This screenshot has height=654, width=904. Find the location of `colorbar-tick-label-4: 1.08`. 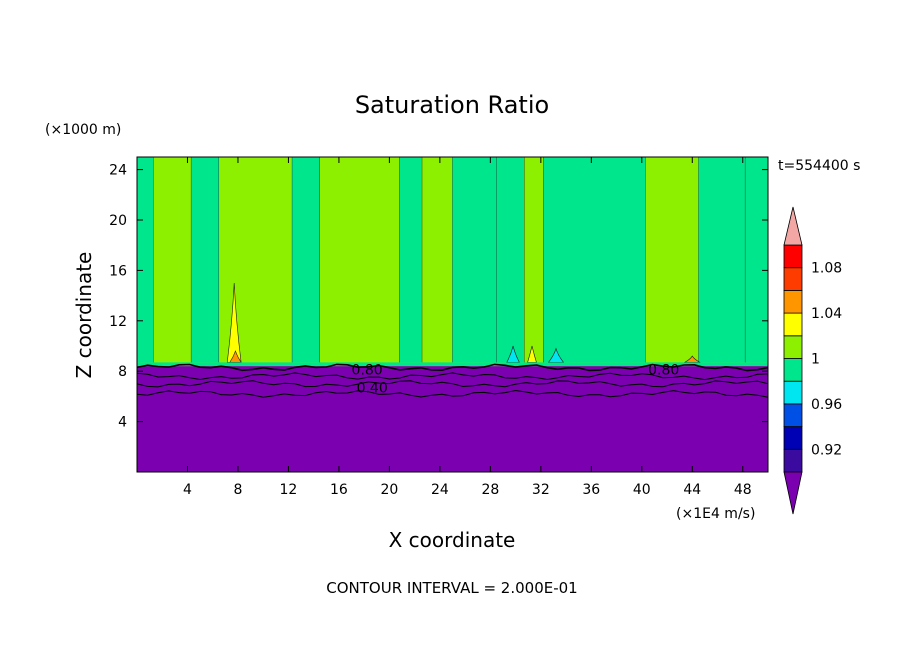

colorbar-tick-label-4: 1.08 is located at coordinates (826, 269).